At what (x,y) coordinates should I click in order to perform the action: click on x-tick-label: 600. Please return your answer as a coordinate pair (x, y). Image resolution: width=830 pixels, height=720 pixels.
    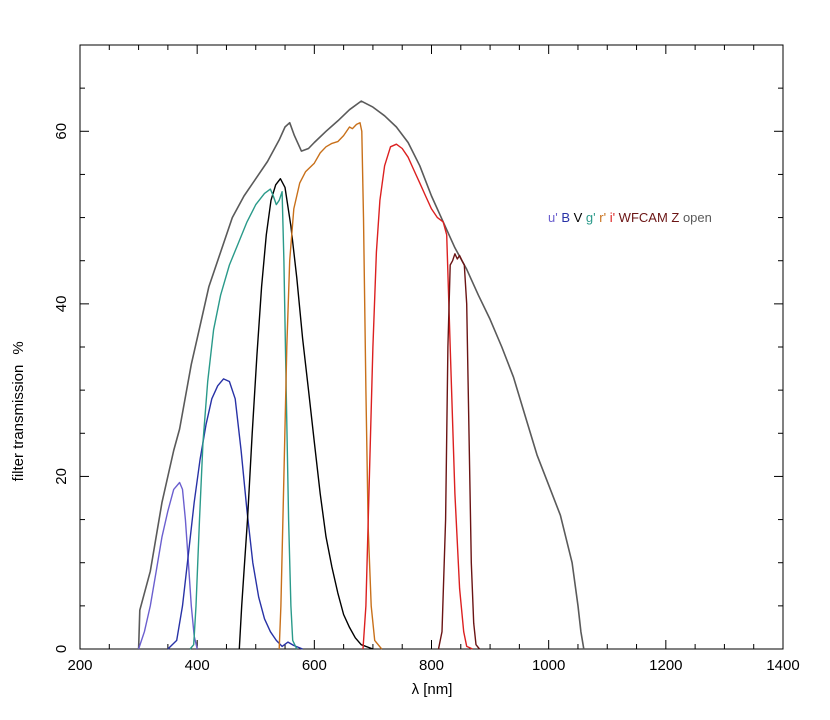
    Looking at the image, I should click on (314, 665).